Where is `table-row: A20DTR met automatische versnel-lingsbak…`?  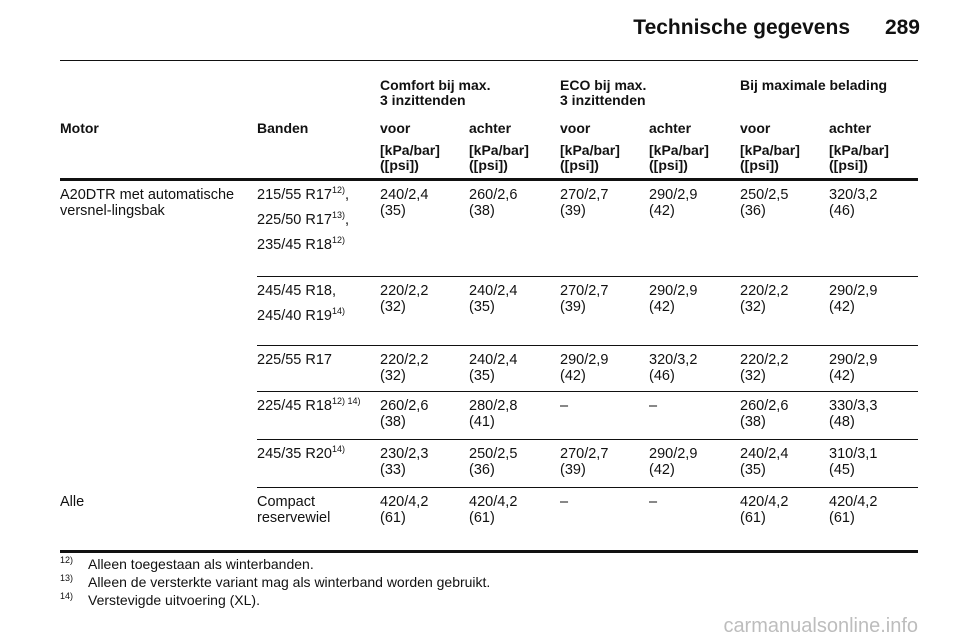
table-row: A20DTR met automatische versnel-lingsbak… is located at coordinates (489, 228).